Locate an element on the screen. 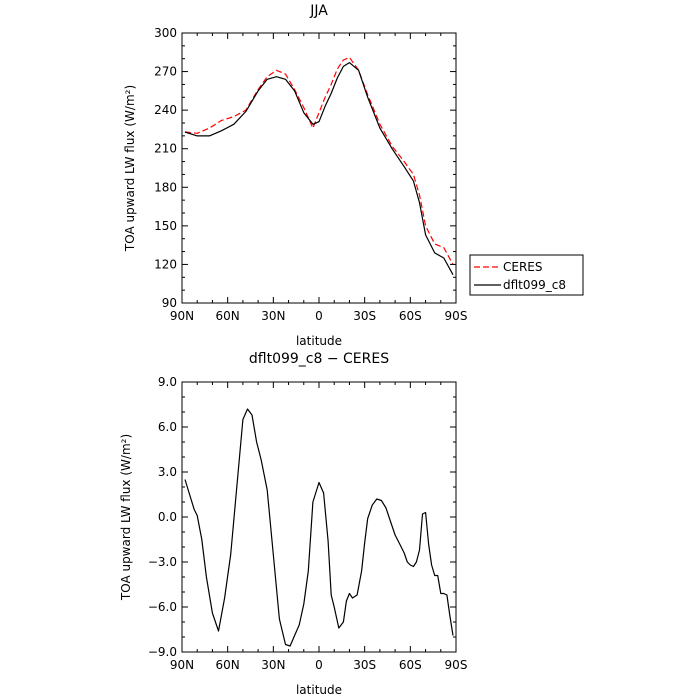 Image resolution: width=700 pixels, height=700 pixels. legend: CERES dflt099_c8 is located at coordinates (526, 275).